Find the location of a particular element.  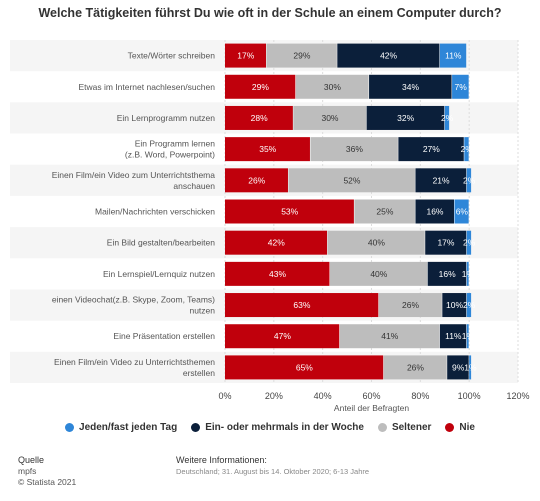

data-label: 63% is located at coordinates (301, 305).